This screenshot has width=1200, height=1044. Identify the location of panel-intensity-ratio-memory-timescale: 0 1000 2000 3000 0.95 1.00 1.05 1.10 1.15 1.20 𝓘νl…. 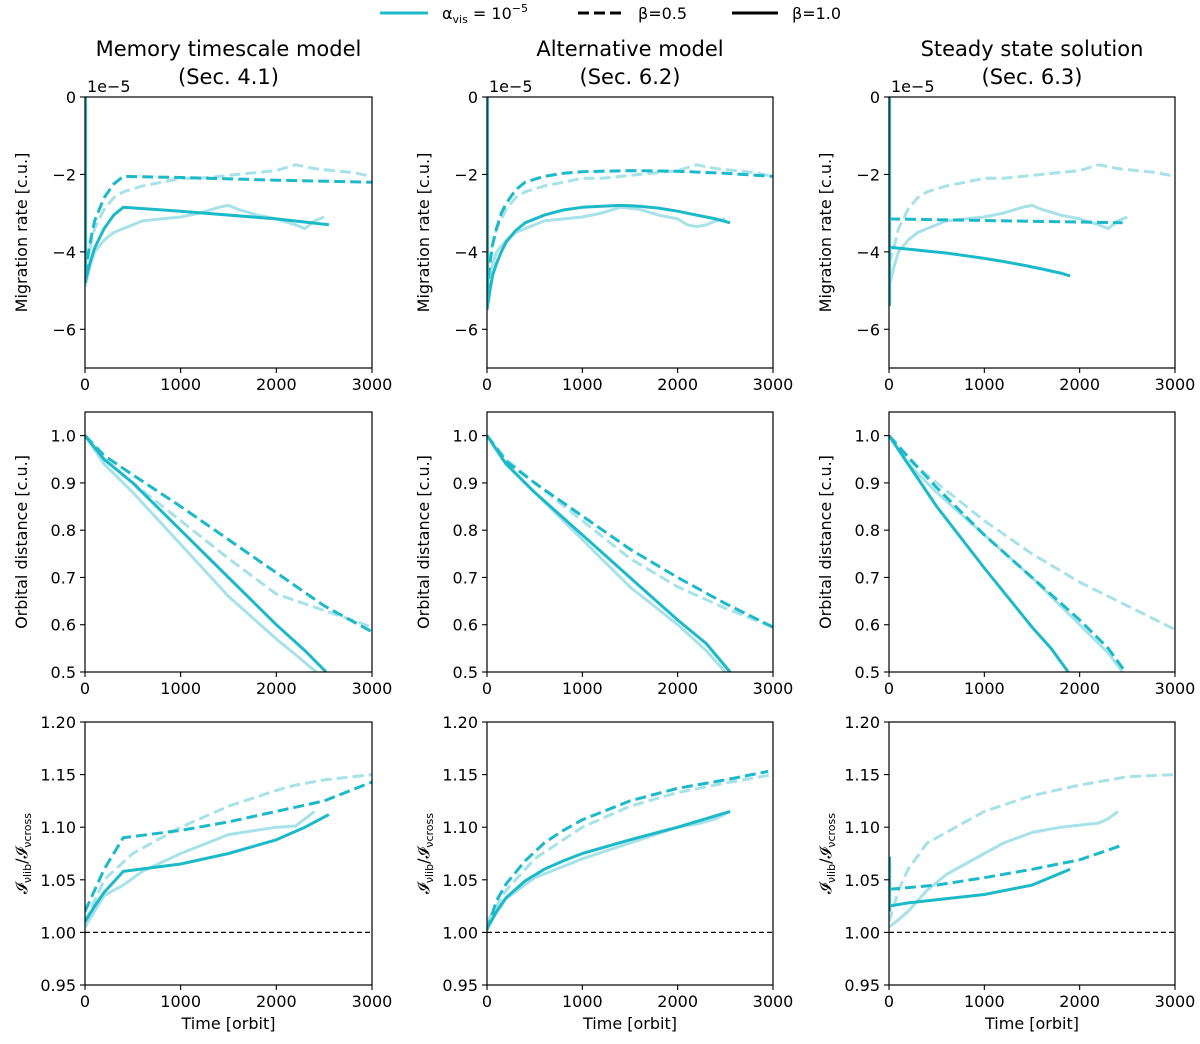
(202, 873).